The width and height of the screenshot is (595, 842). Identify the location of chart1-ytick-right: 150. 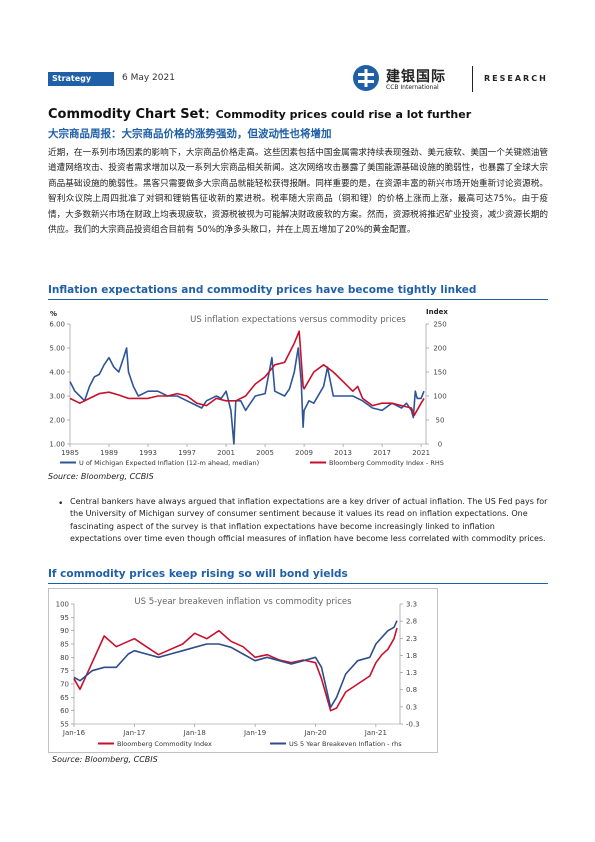
(439, 373).